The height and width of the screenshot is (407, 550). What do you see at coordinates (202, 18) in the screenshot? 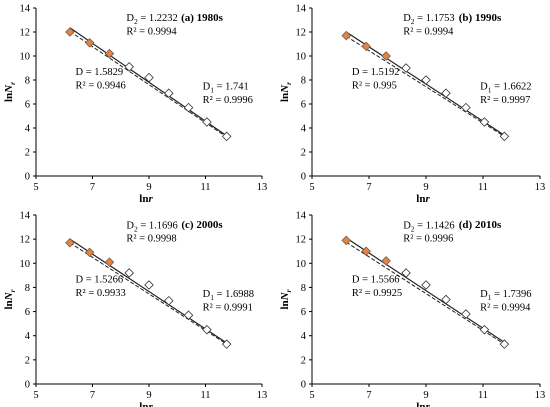
I see `panel-title: (a) 1980s` at bounding box center [202, 18].